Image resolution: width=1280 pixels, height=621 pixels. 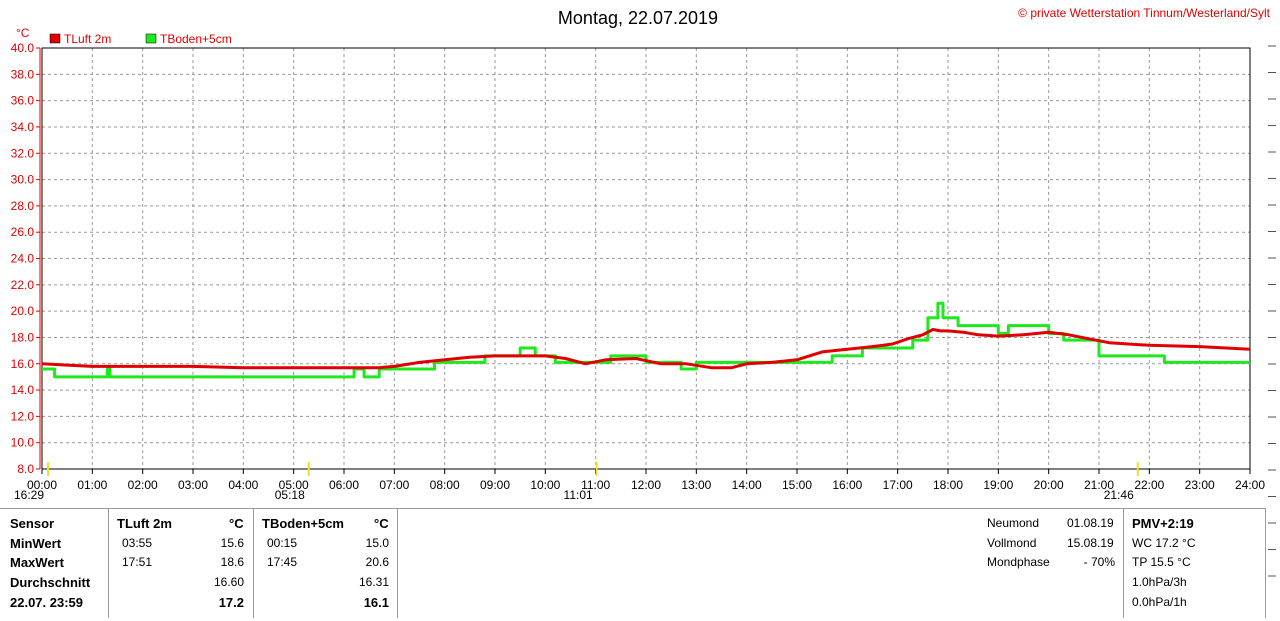 I want to click on y-tick-label: 14.0, so click(x=23, y=390).